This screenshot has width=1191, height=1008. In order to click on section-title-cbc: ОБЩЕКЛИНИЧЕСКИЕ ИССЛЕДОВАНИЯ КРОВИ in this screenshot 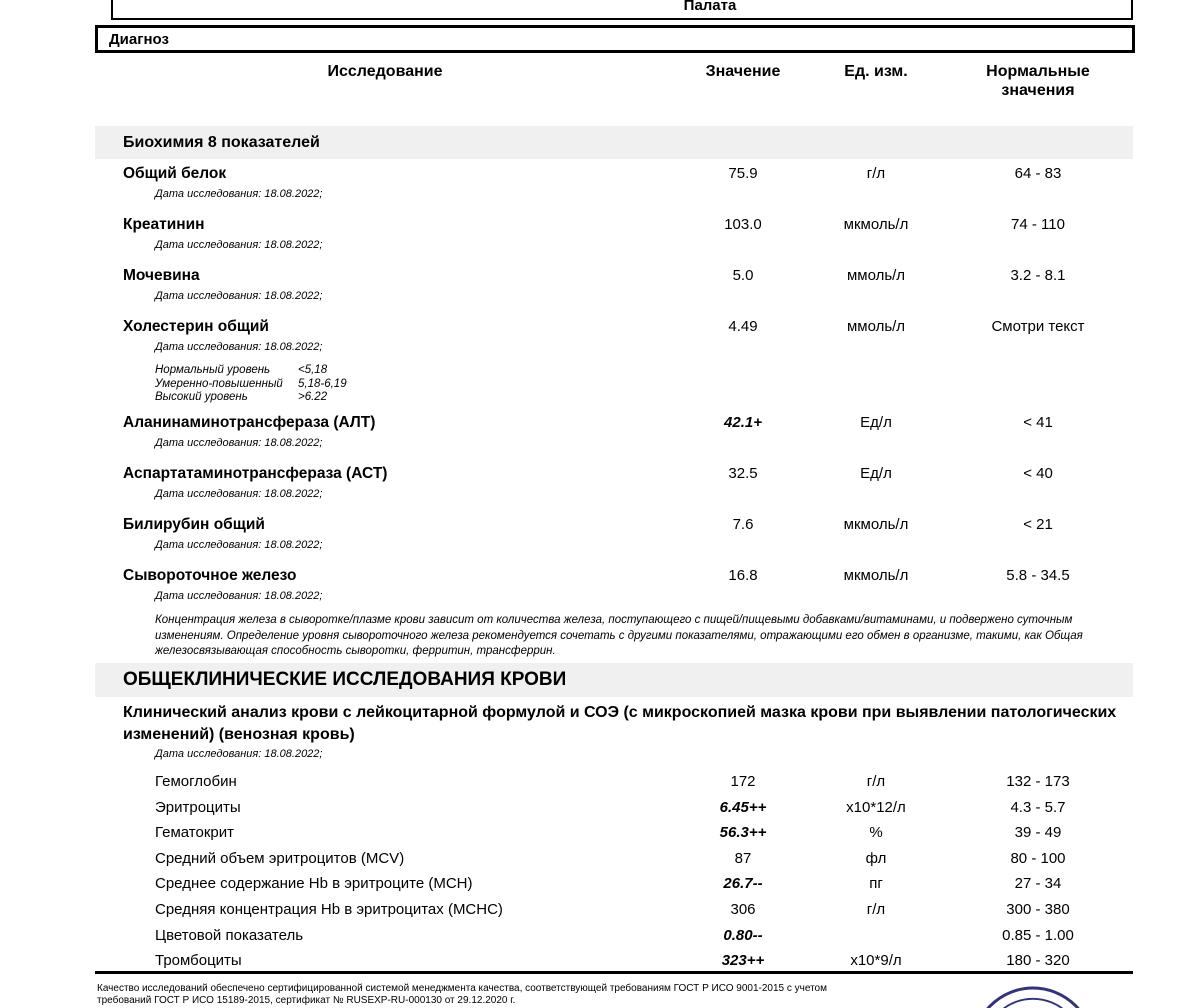, I will do `click(345, 679)`.